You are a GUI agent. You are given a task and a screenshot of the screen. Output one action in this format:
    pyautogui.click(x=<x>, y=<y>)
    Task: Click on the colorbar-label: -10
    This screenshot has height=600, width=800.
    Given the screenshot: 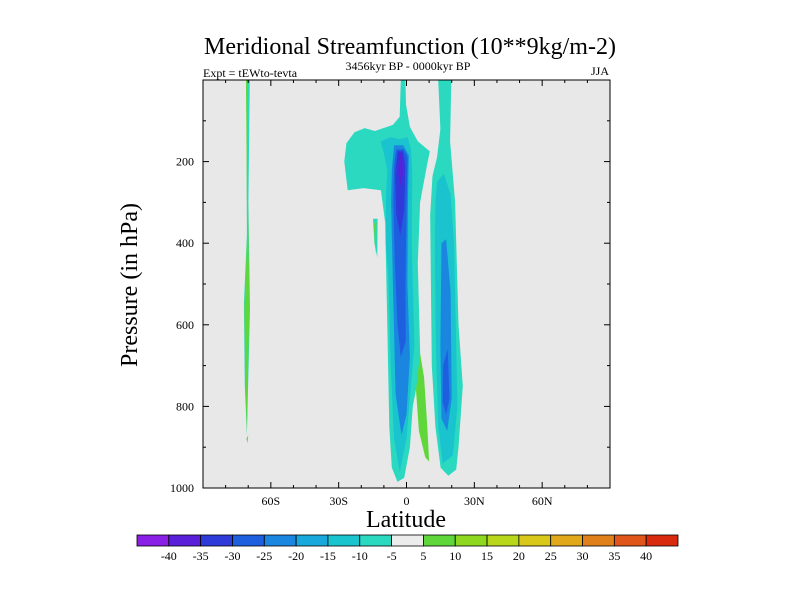 What is the action you would take?
    pyautogui.click(x=360, y=556)
    